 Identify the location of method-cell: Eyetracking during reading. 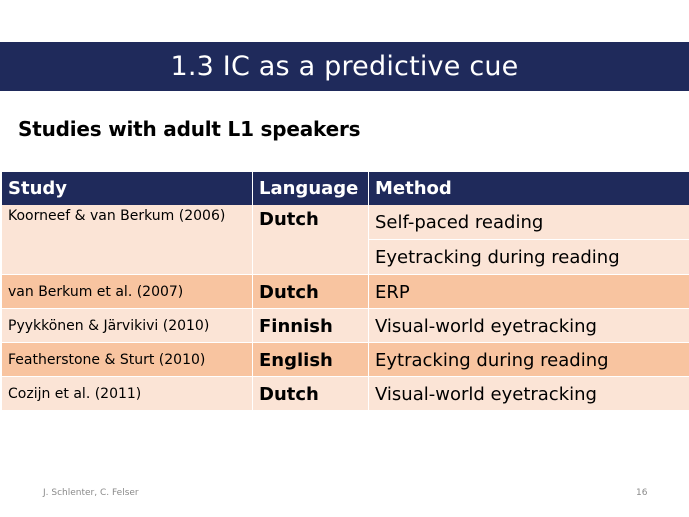
(529, 257).